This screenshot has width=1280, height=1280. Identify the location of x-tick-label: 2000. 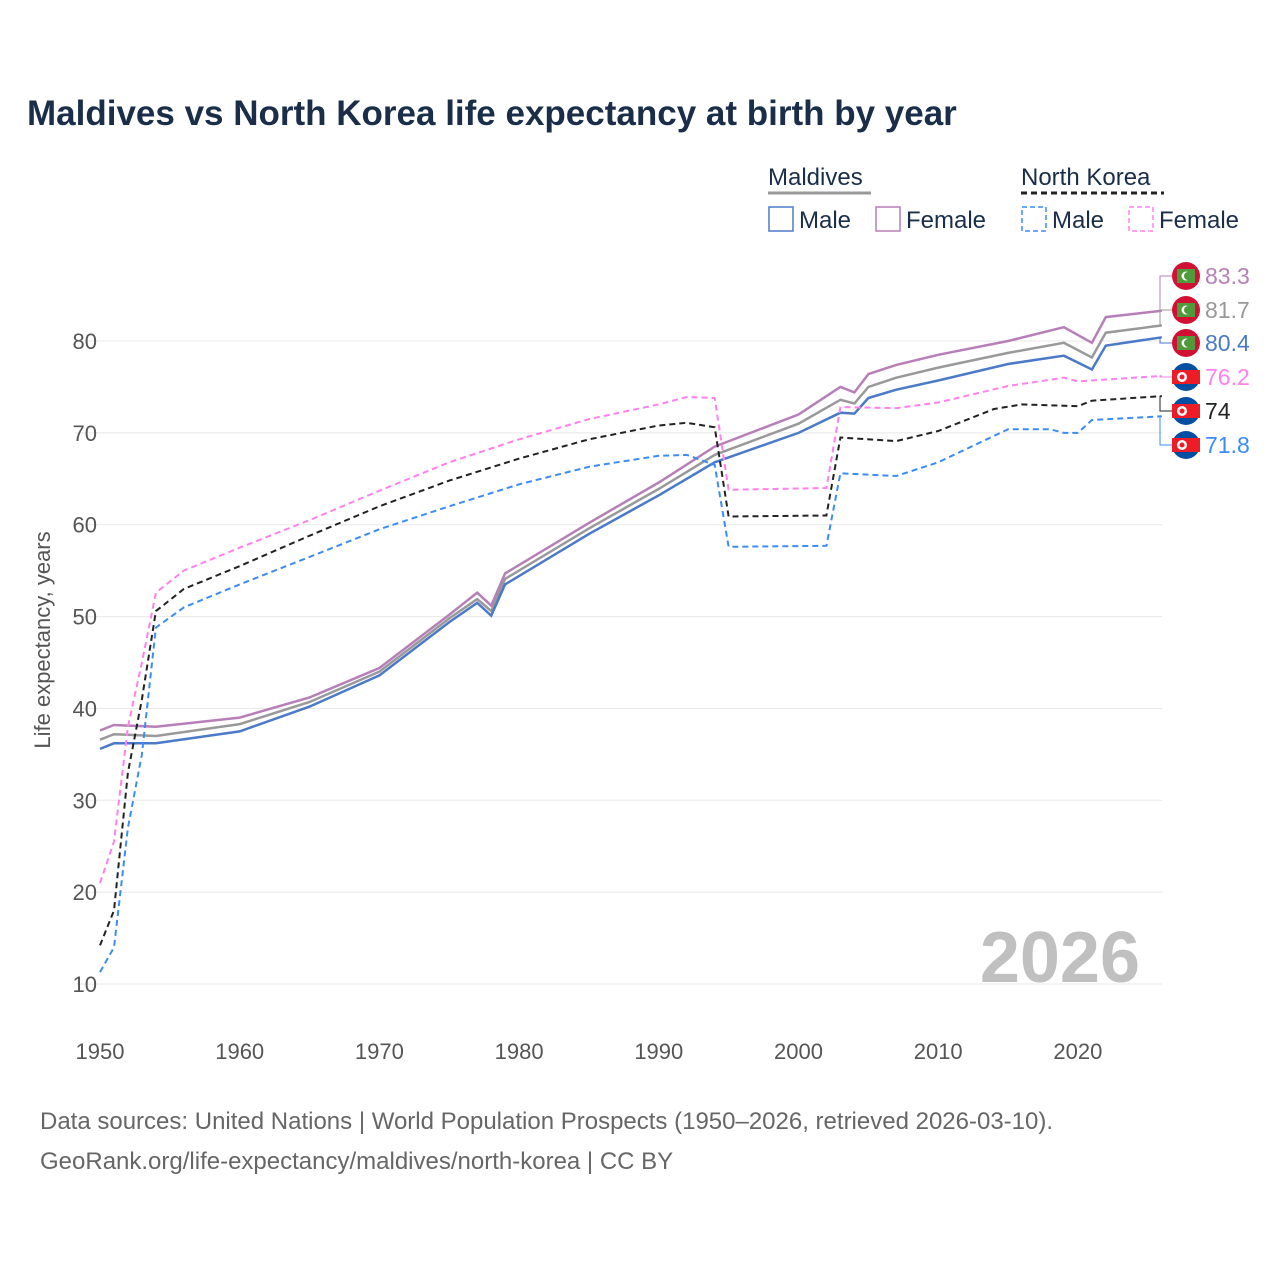
(798, 1051).